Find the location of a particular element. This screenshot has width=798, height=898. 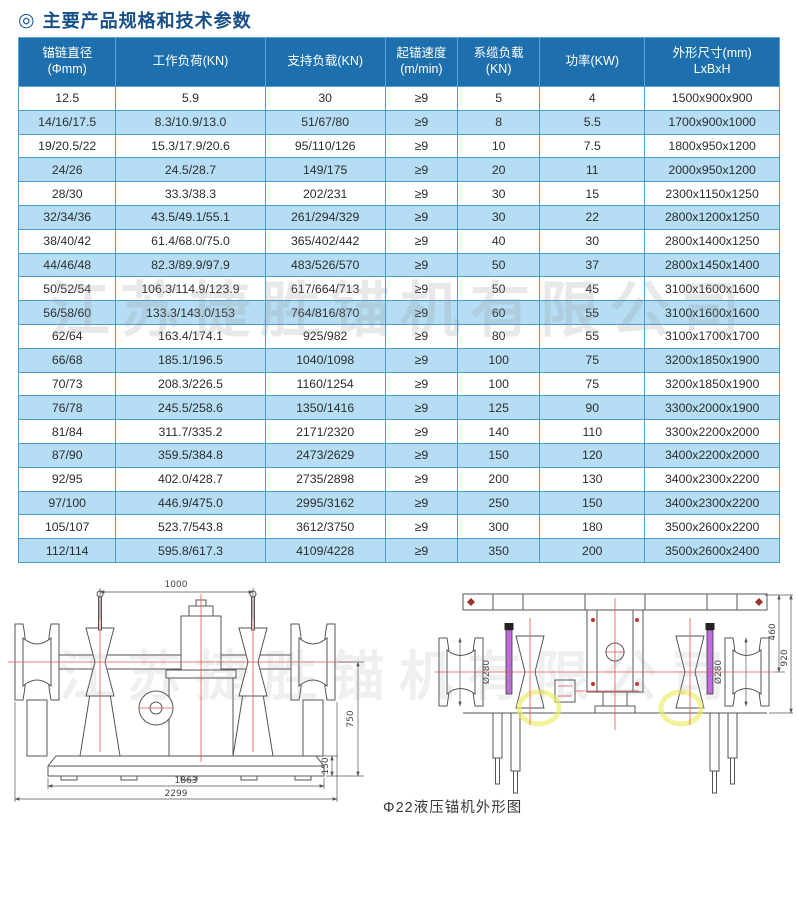

table-cell: 10 is located at coordinates (499, 146).